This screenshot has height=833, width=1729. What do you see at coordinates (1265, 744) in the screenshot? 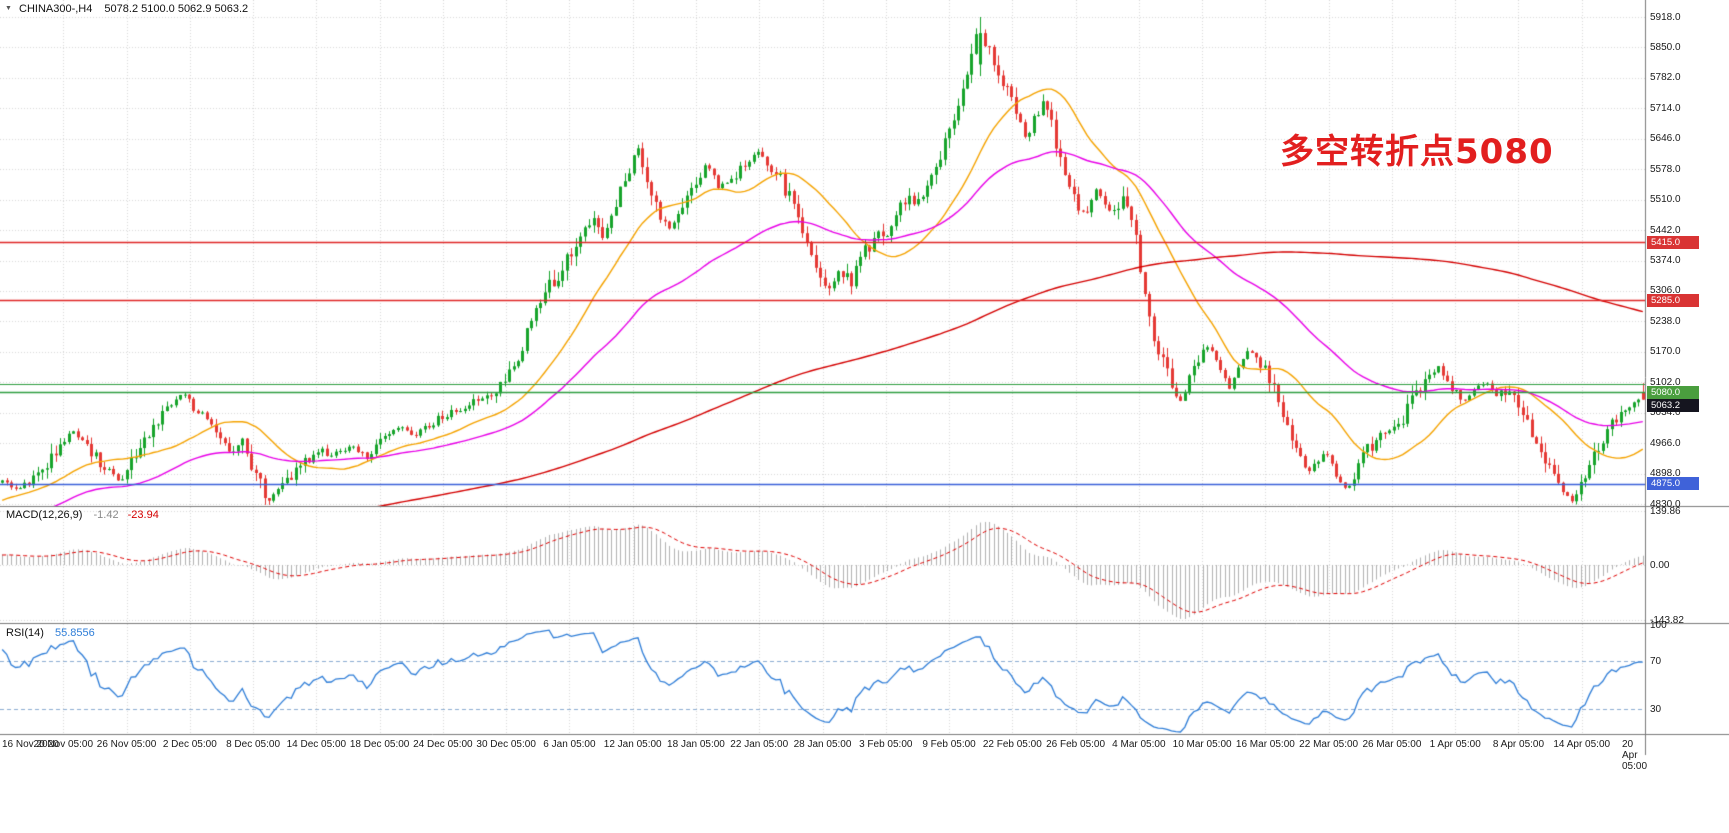
I see `time-tick-label: 16 Mar 05:00` at bounding box center [1265, 744].